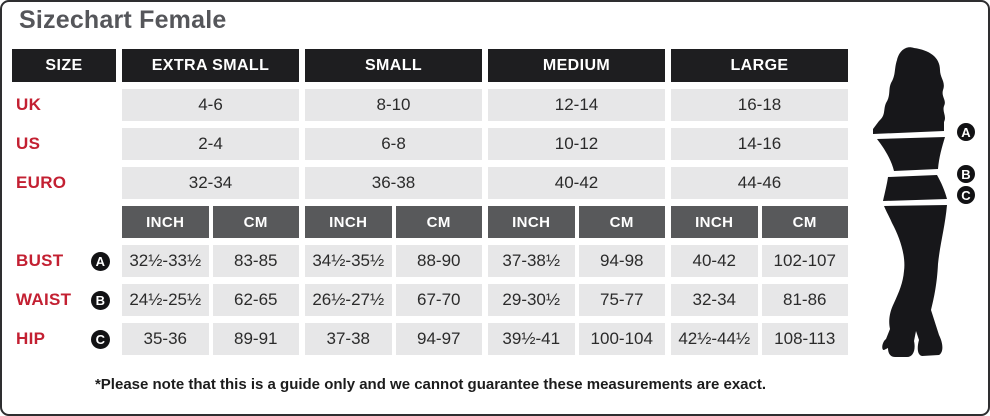 This screenshot has width=990, height=416. I want to click on row-label-us: US, so click(28, 143).